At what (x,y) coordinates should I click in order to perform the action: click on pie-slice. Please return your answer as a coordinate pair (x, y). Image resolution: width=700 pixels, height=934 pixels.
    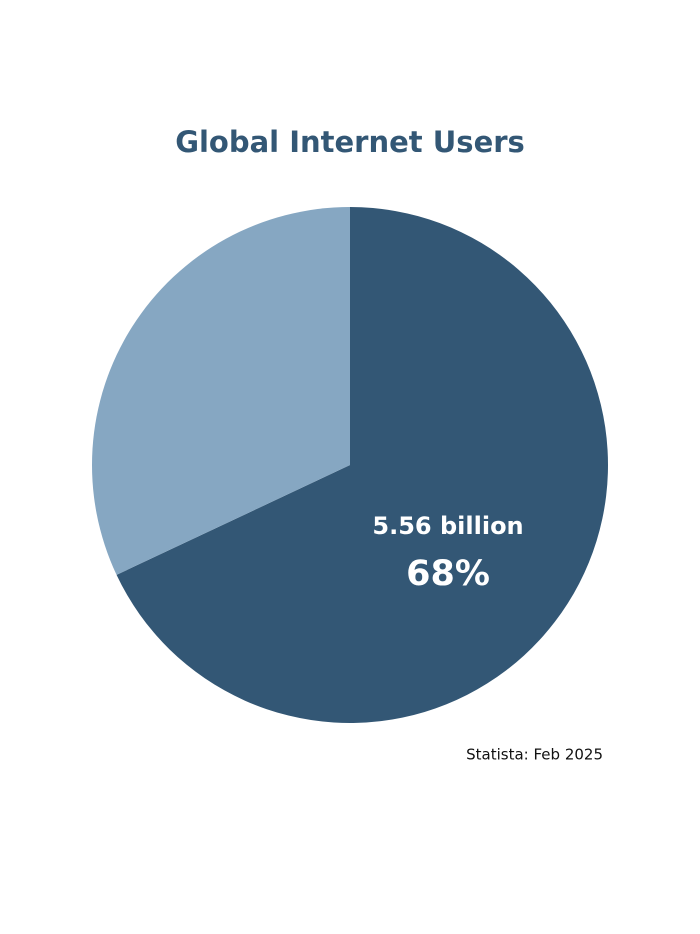
    Looking at the image, I should click on (220, 390).